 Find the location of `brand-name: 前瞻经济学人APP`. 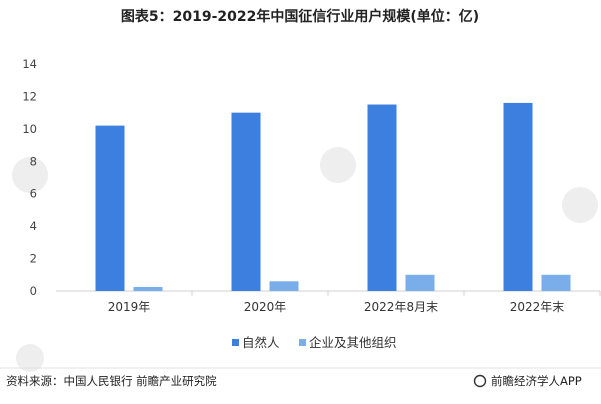

brand-name: 前瞻经济学人APP is located at coordinates (536, 381).